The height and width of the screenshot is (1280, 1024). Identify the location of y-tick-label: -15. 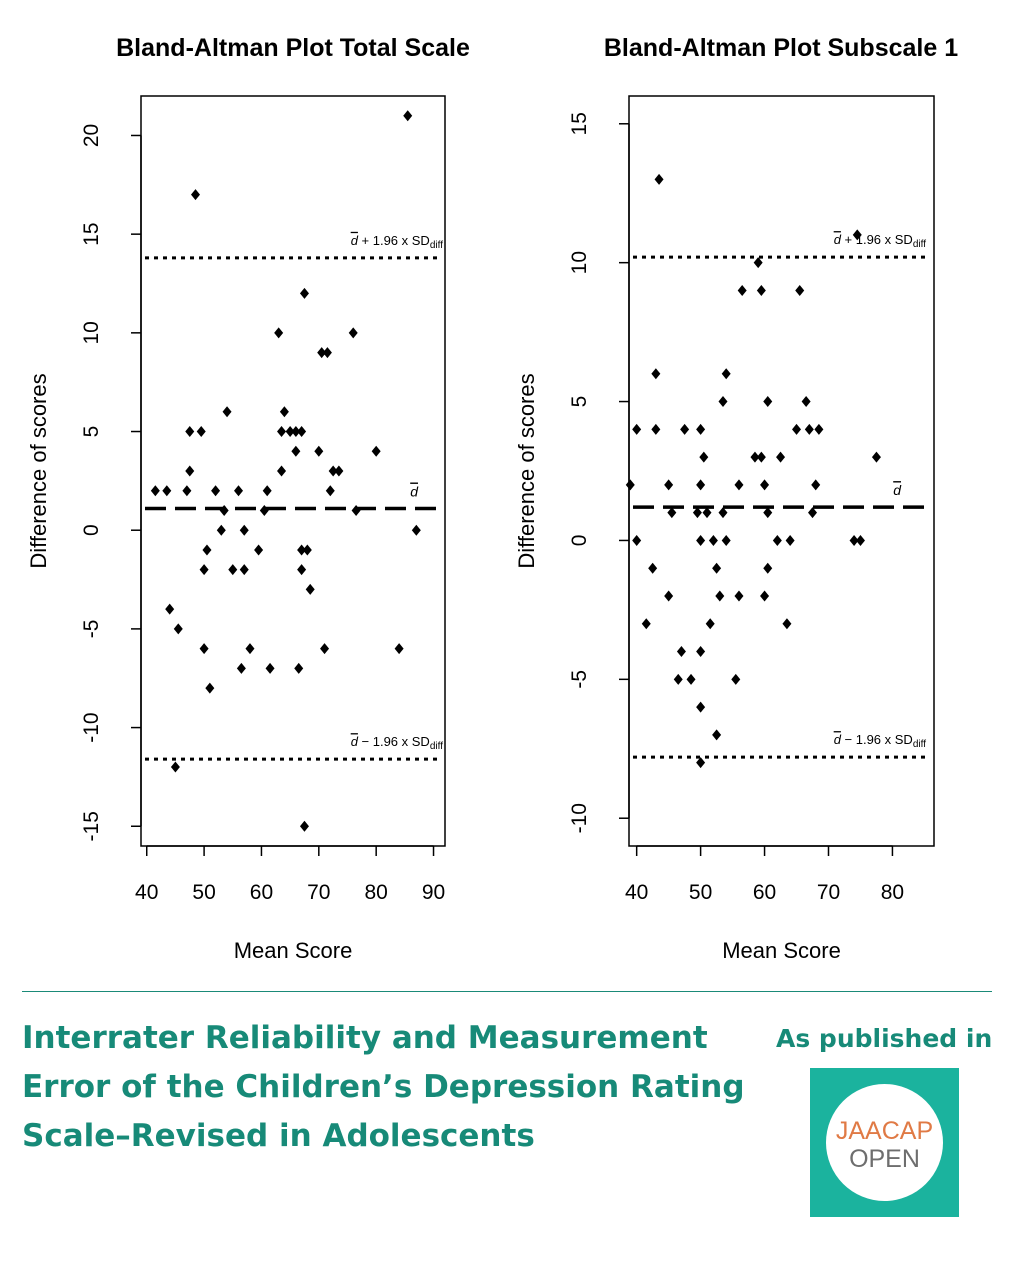
(91, 826).